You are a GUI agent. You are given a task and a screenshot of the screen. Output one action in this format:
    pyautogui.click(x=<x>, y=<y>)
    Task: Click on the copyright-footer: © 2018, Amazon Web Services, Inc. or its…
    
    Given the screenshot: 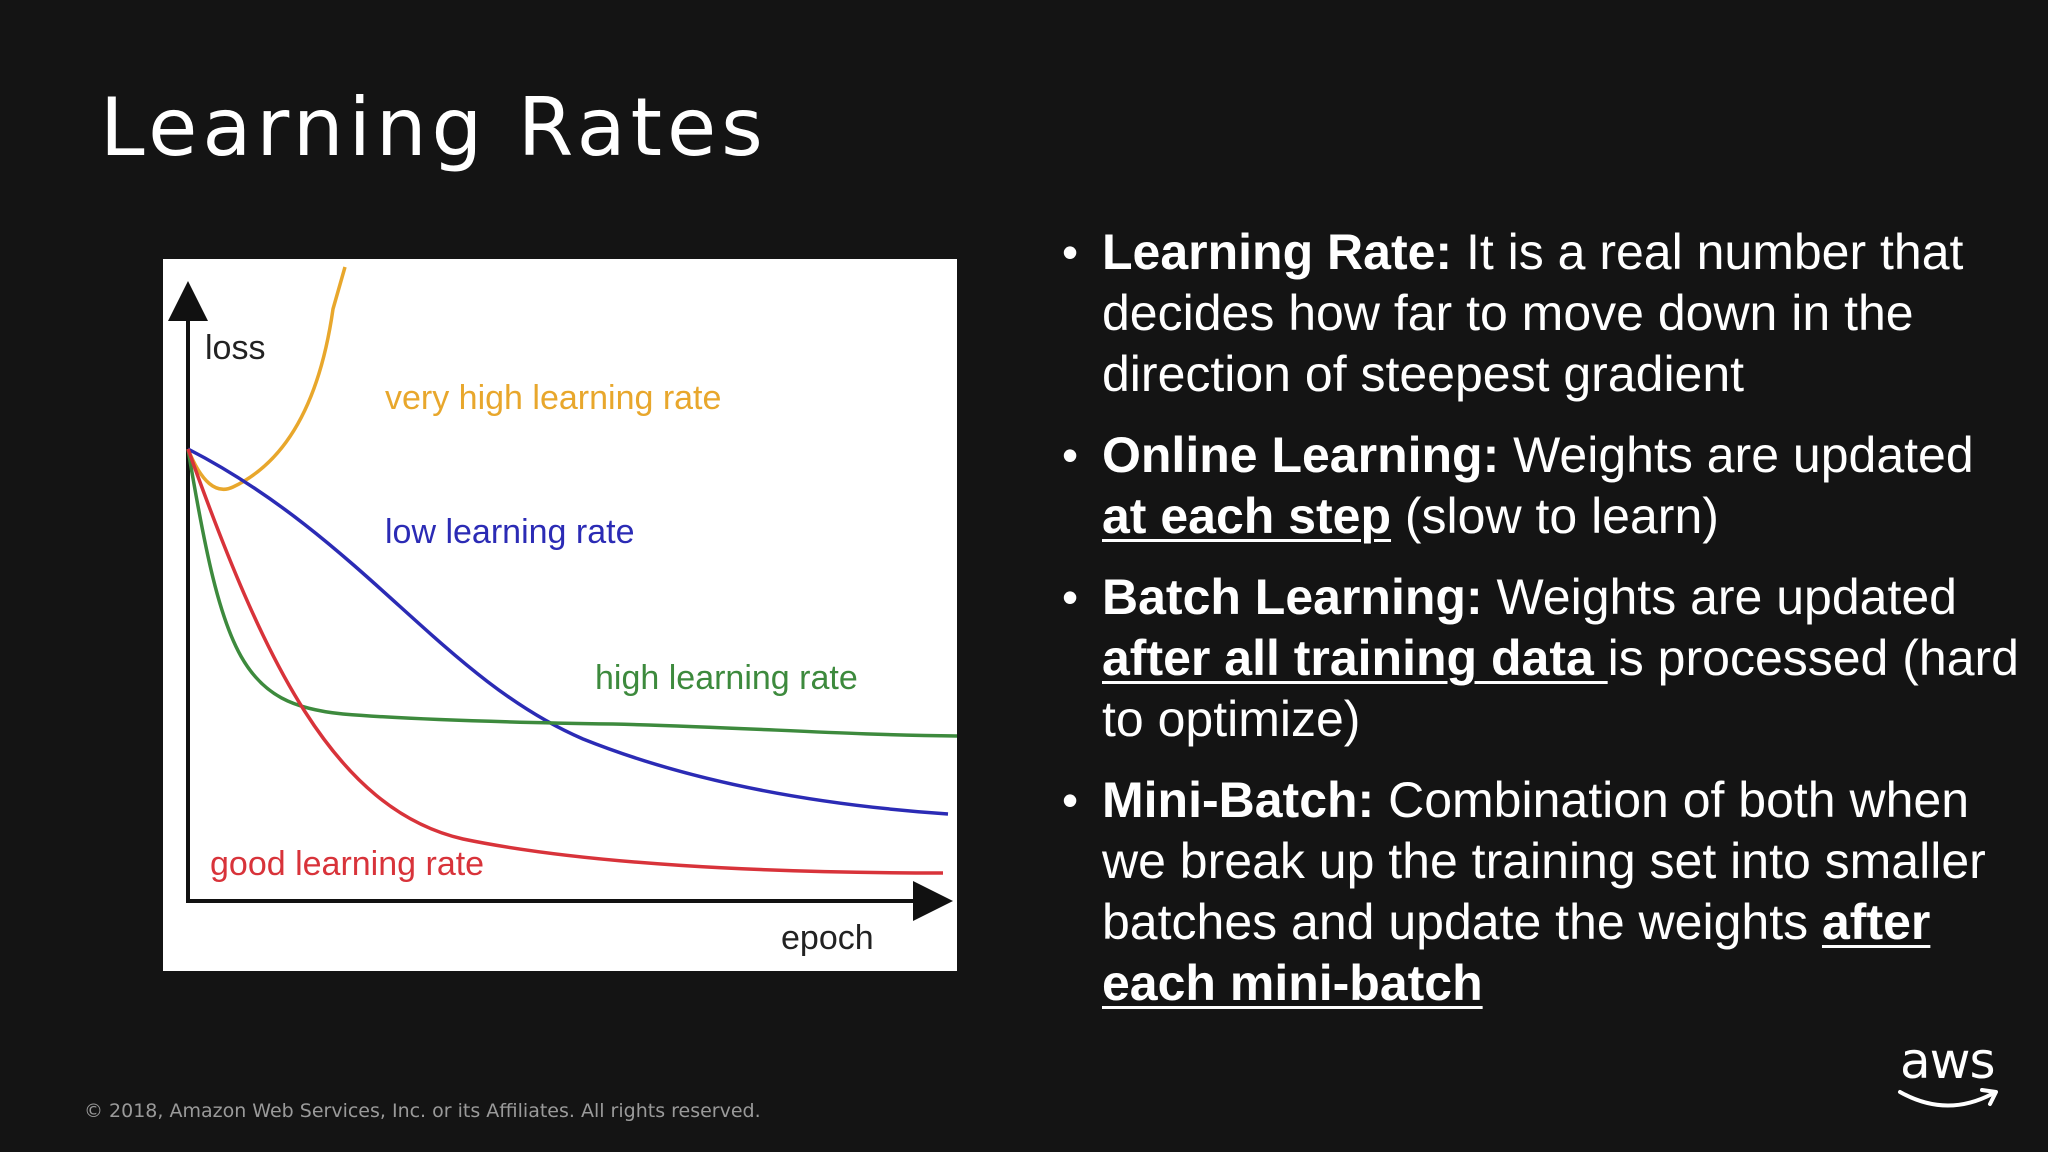 What is the action you would take?
    pyautogui.click(x=422, y=1111)
    